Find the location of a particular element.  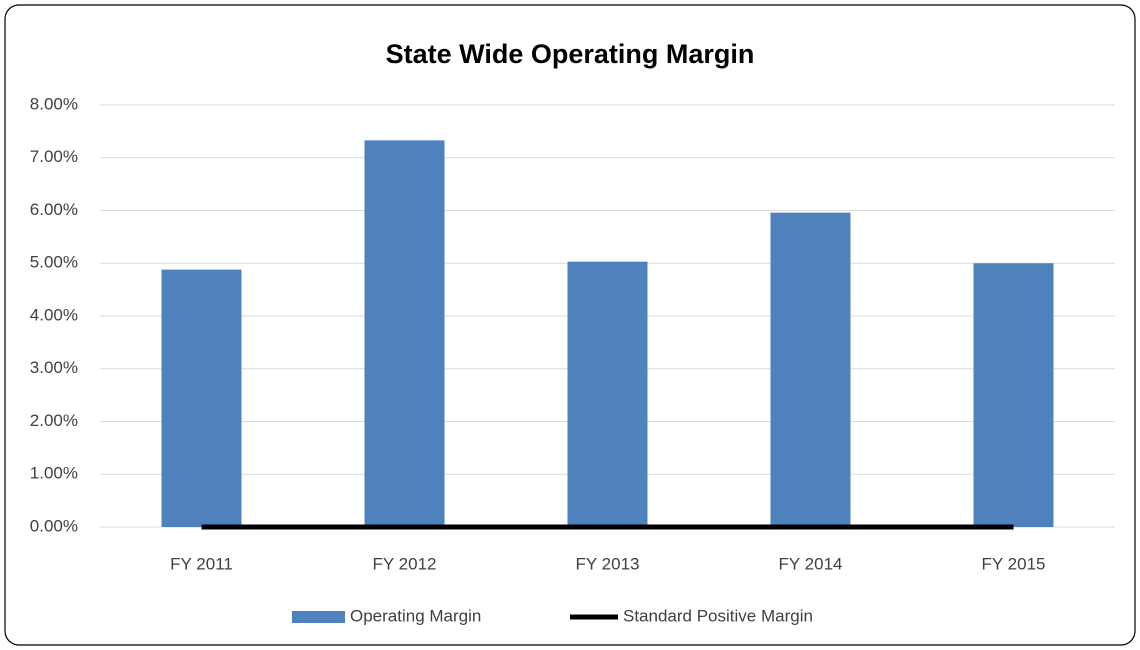

legend-label: Standard Positive Margin is located at coordinates (718, 615).